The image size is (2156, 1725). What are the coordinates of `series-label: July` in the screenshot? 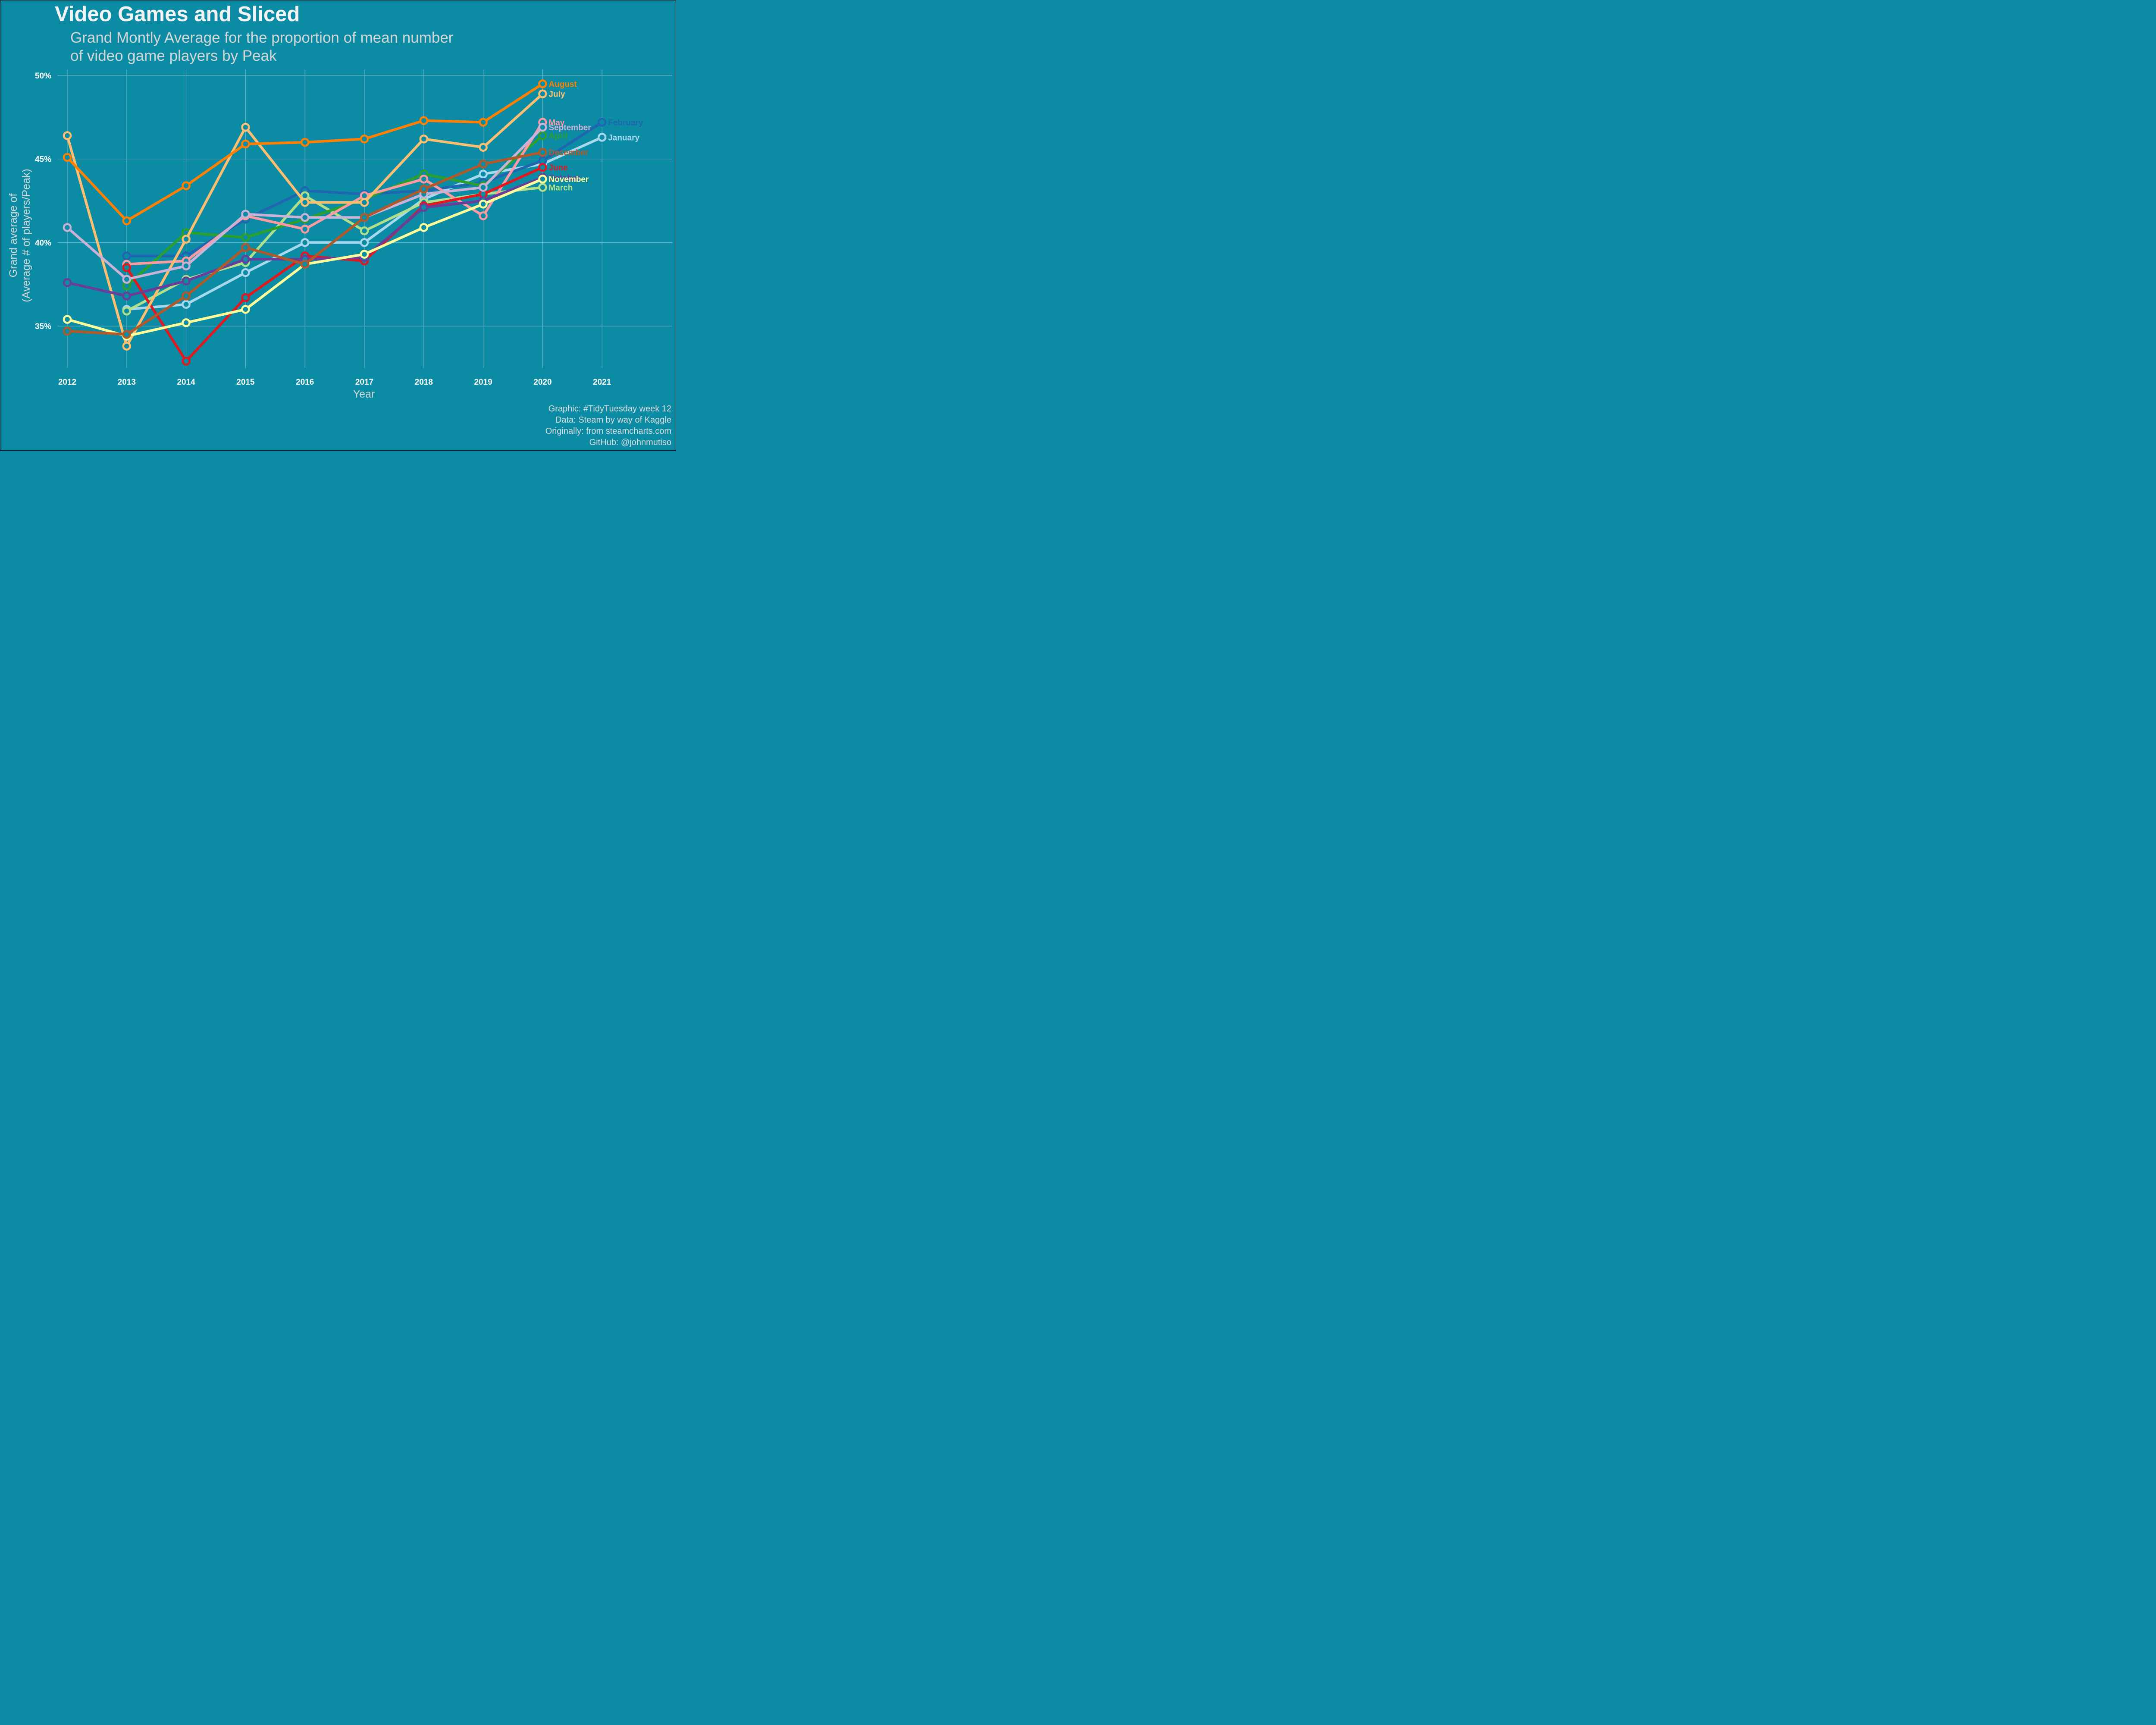 It's located at (556, 95).